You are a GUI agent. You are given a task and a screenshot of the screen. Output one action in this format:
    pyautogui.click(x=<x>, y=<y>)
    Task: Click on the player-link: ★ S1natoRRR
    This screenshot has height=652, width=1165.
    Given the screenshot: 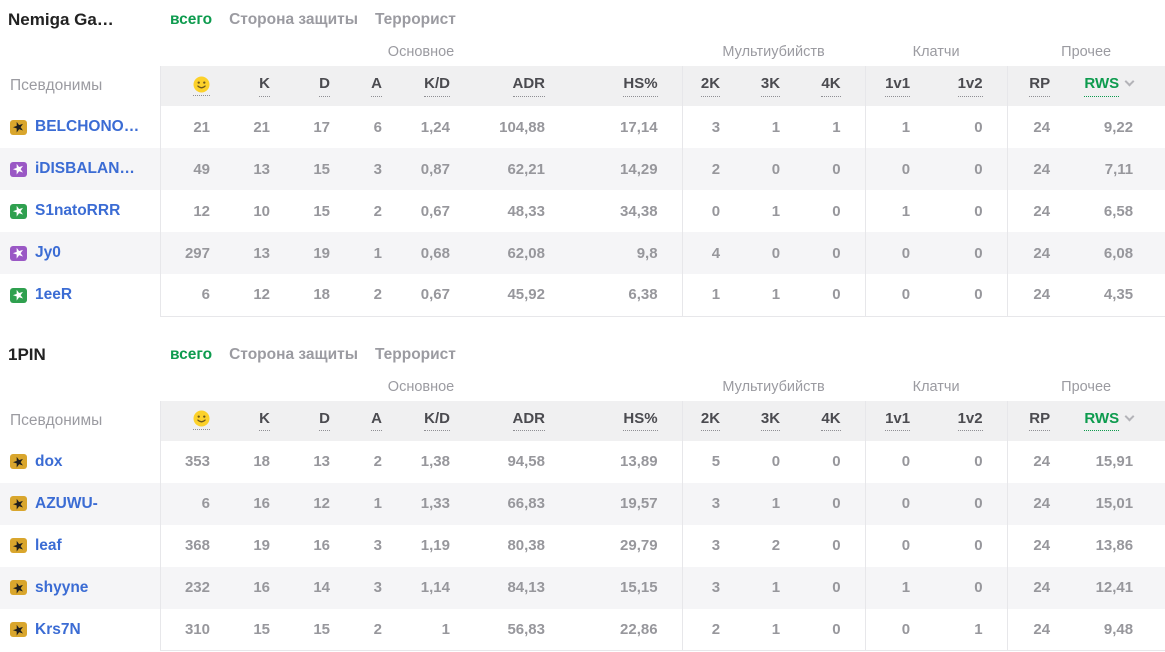 What is the action you would take?
    pyautogui.click(x=65, y=211)
    